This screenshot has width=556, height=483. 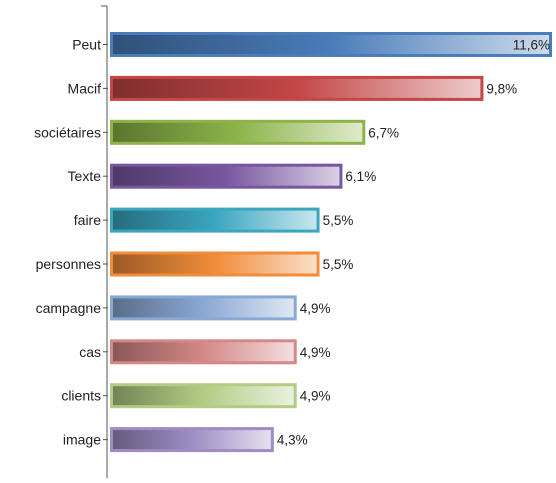 I want to click on category-label: Peut, so click(x=86, y=45).